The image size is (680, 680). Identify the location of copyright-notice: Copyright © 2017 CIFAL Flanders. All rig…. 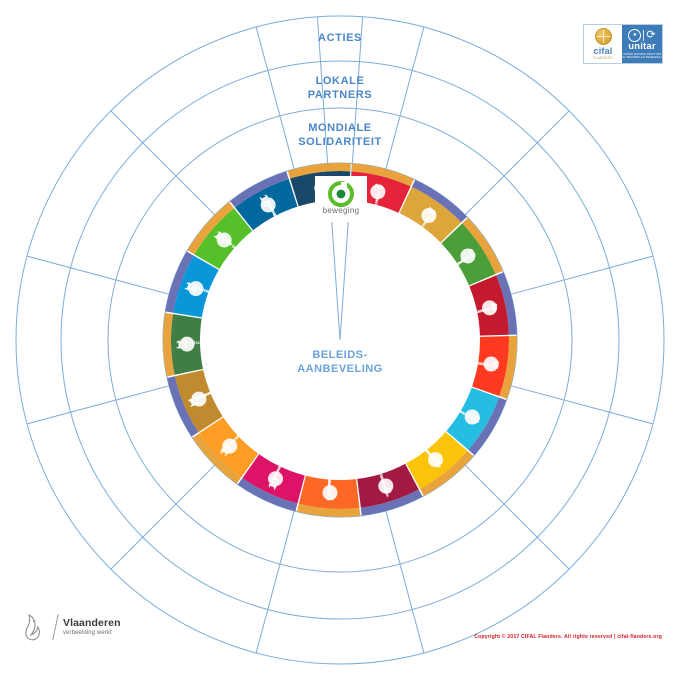
(568, 637).